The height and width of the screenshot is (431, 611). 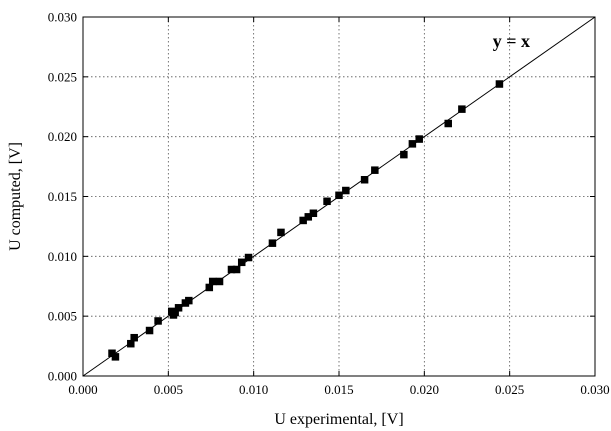 I want to click on x-tick-label: 0.030, so click(x=594, y=389).